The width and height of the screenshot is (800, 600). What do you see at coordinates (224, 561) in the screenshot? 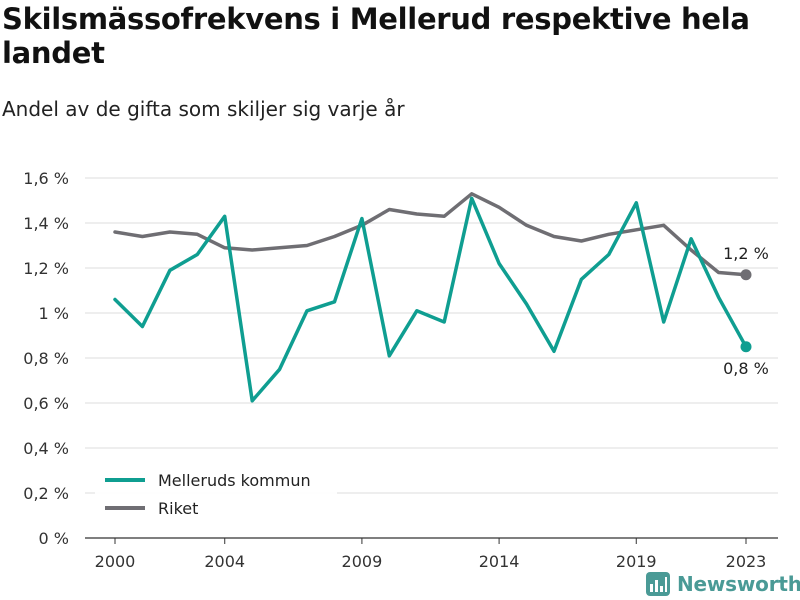
I see `x-tick-label: 2004` at bounding box center [224, 561].